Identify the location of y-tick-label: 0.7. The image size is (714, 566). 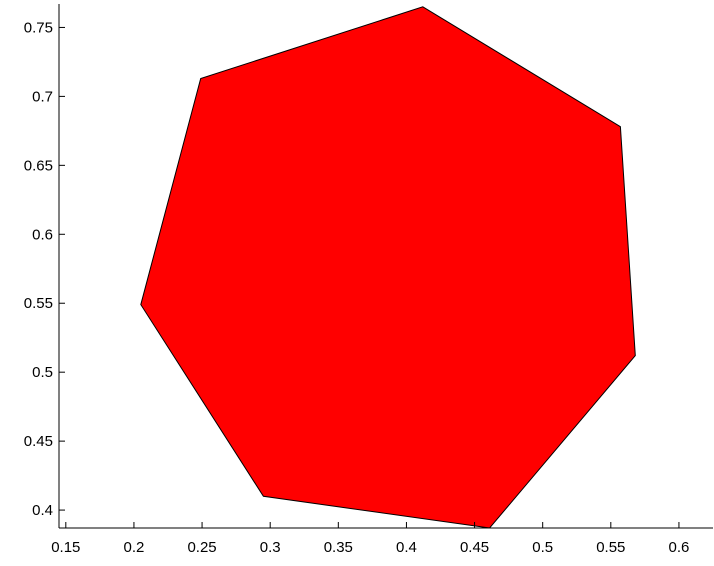
(42, 96).